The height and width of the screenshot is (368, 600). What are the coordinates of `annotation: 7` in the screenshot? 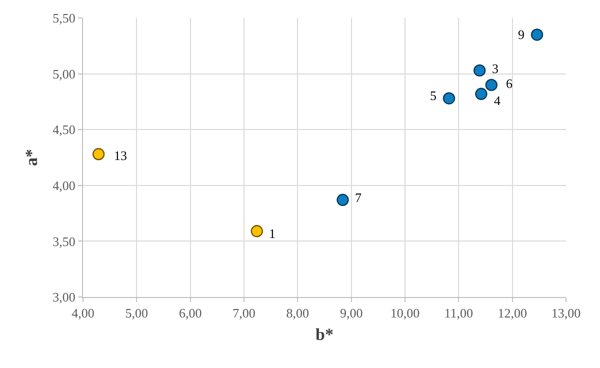 It's located at (358, 197).